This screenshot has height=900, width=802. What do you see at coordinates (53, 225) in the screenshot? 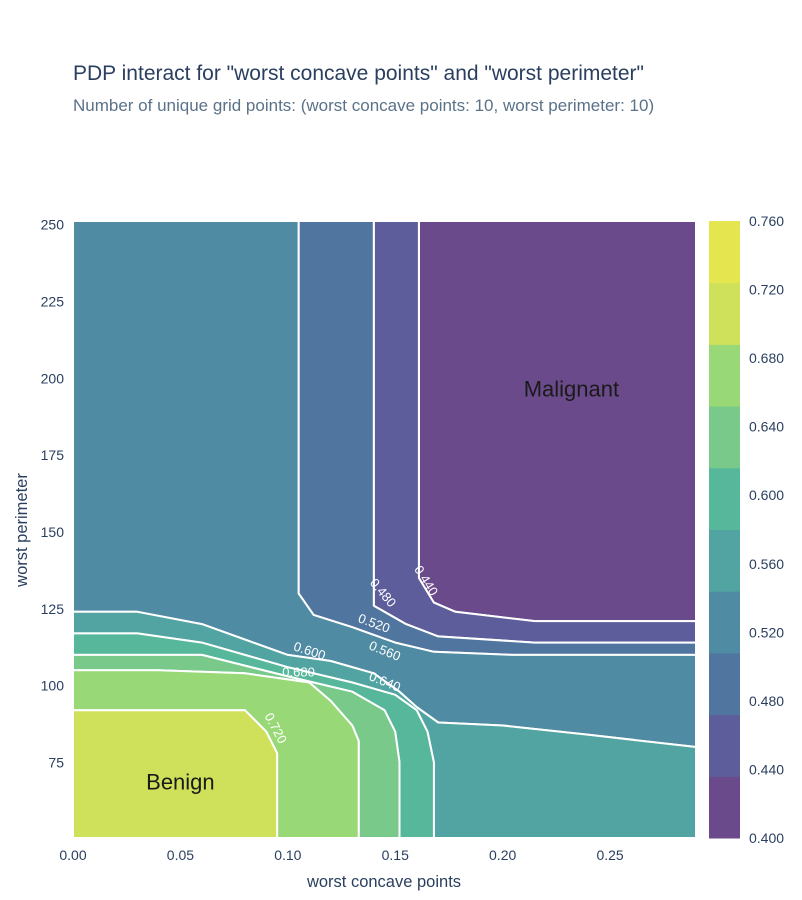
I see `y-tick-label: 250` at bounding box center [53, 225].